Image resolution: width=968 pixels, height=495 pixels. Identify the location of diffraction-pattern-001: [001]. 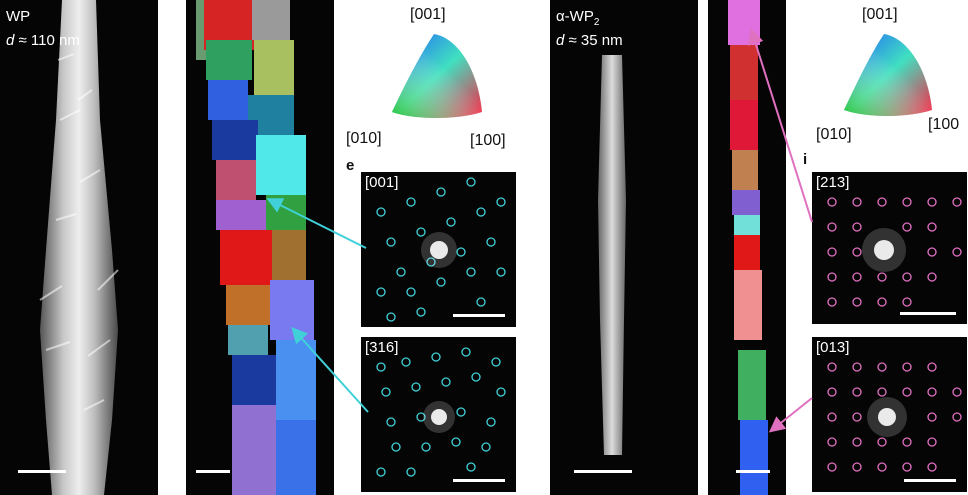
(438, 249).